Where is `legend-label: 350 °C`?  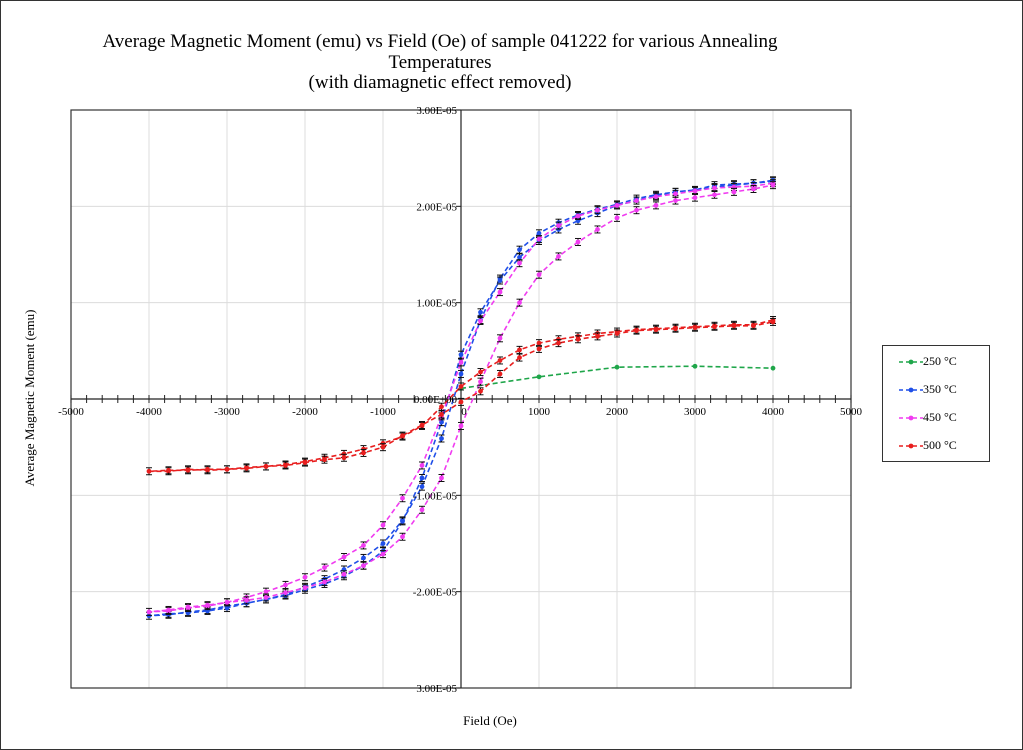
legend-label: 350 °C is located at coordinates (940, 389).